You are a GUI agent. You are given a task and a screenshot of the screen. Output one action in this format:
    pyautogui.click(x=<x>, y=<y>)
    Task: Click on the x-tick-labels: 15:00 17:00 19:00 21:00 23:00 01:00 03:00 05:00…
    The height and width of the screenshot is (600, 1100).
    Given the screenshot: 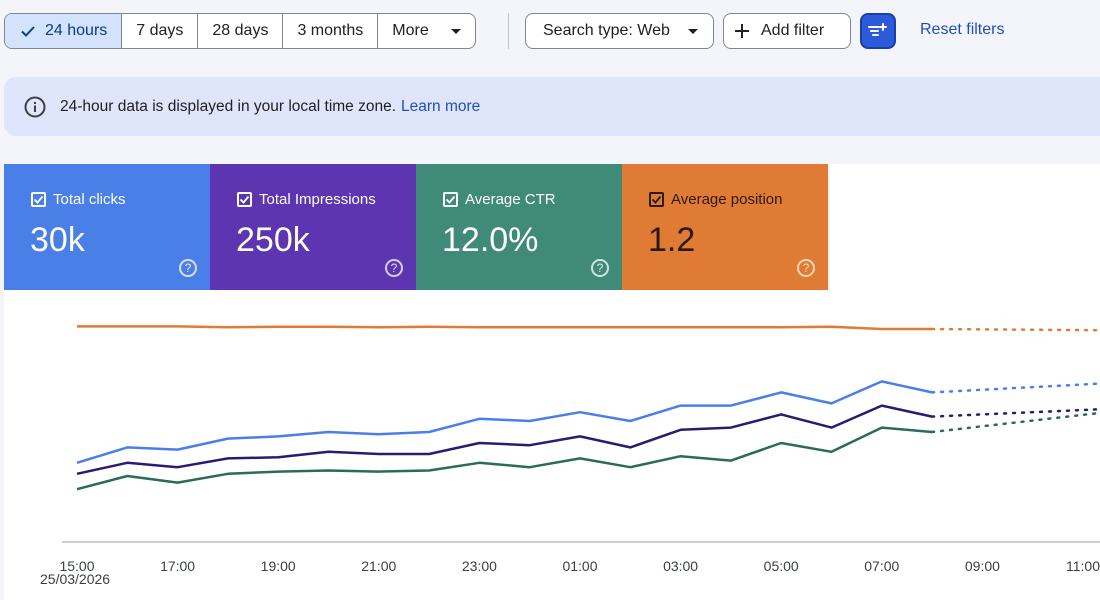 What is the action you would take?
    pyautogui.click(x=579, y=566)
    